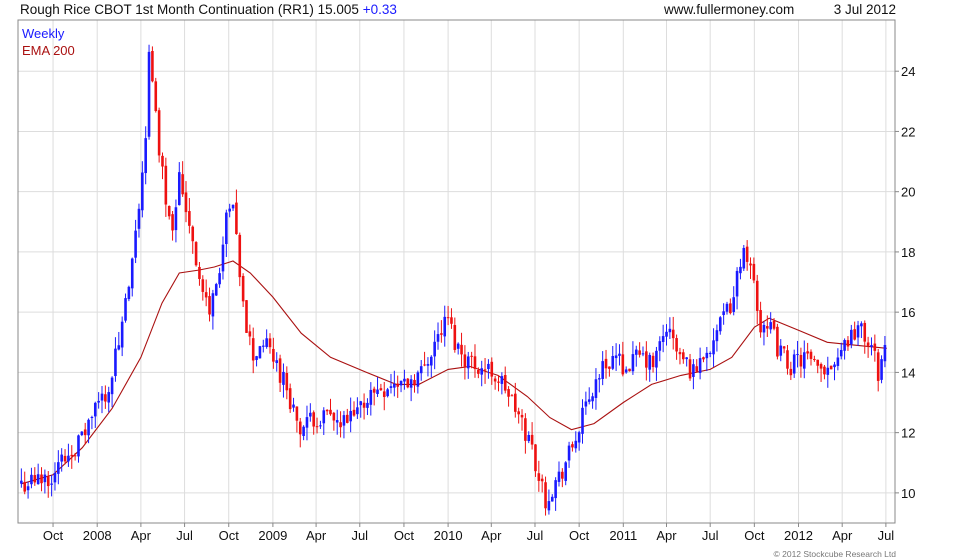 This screenshot has width=980, height=560. Describe the element at coordinates (379, 9) in the screenshot. I see `price-change: +0.33` at that location.